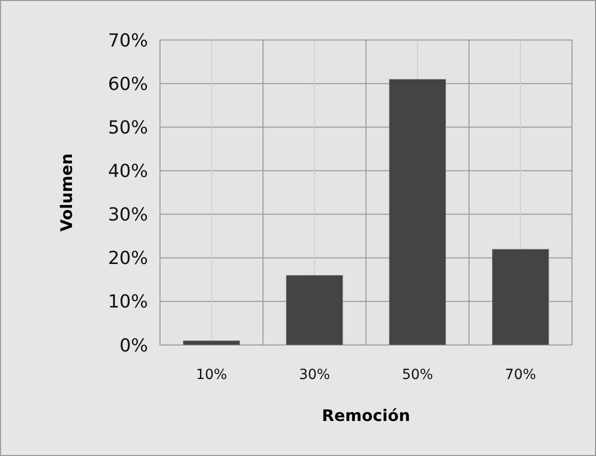 The width and height of the screenshot is (596, 456). I want to click on x-tick-label: 50%, so click(418, 375).